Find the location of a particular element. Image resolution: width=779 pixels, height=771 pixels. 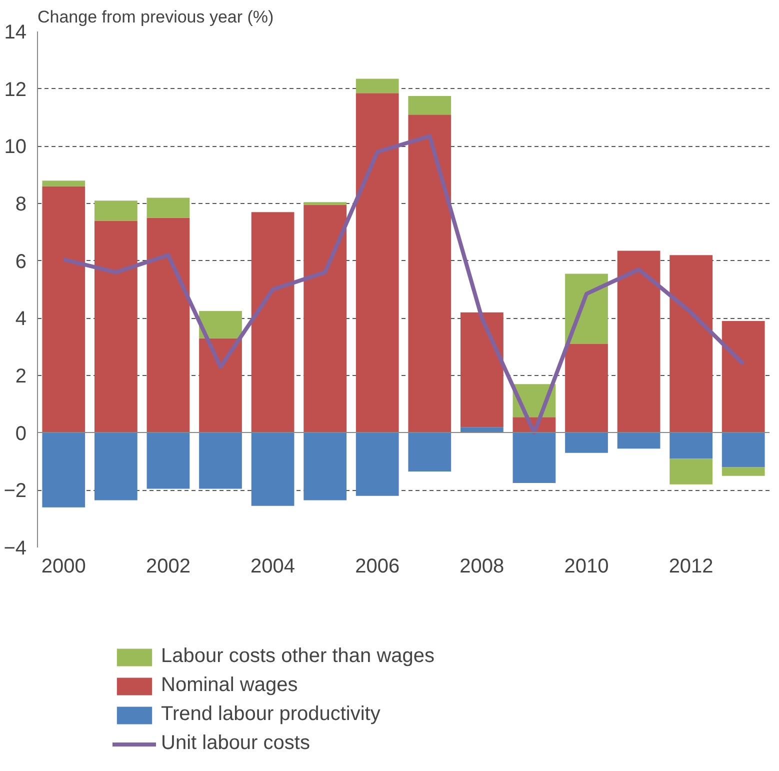

y-tick-label: −2 is located at coordinates (15, 491).